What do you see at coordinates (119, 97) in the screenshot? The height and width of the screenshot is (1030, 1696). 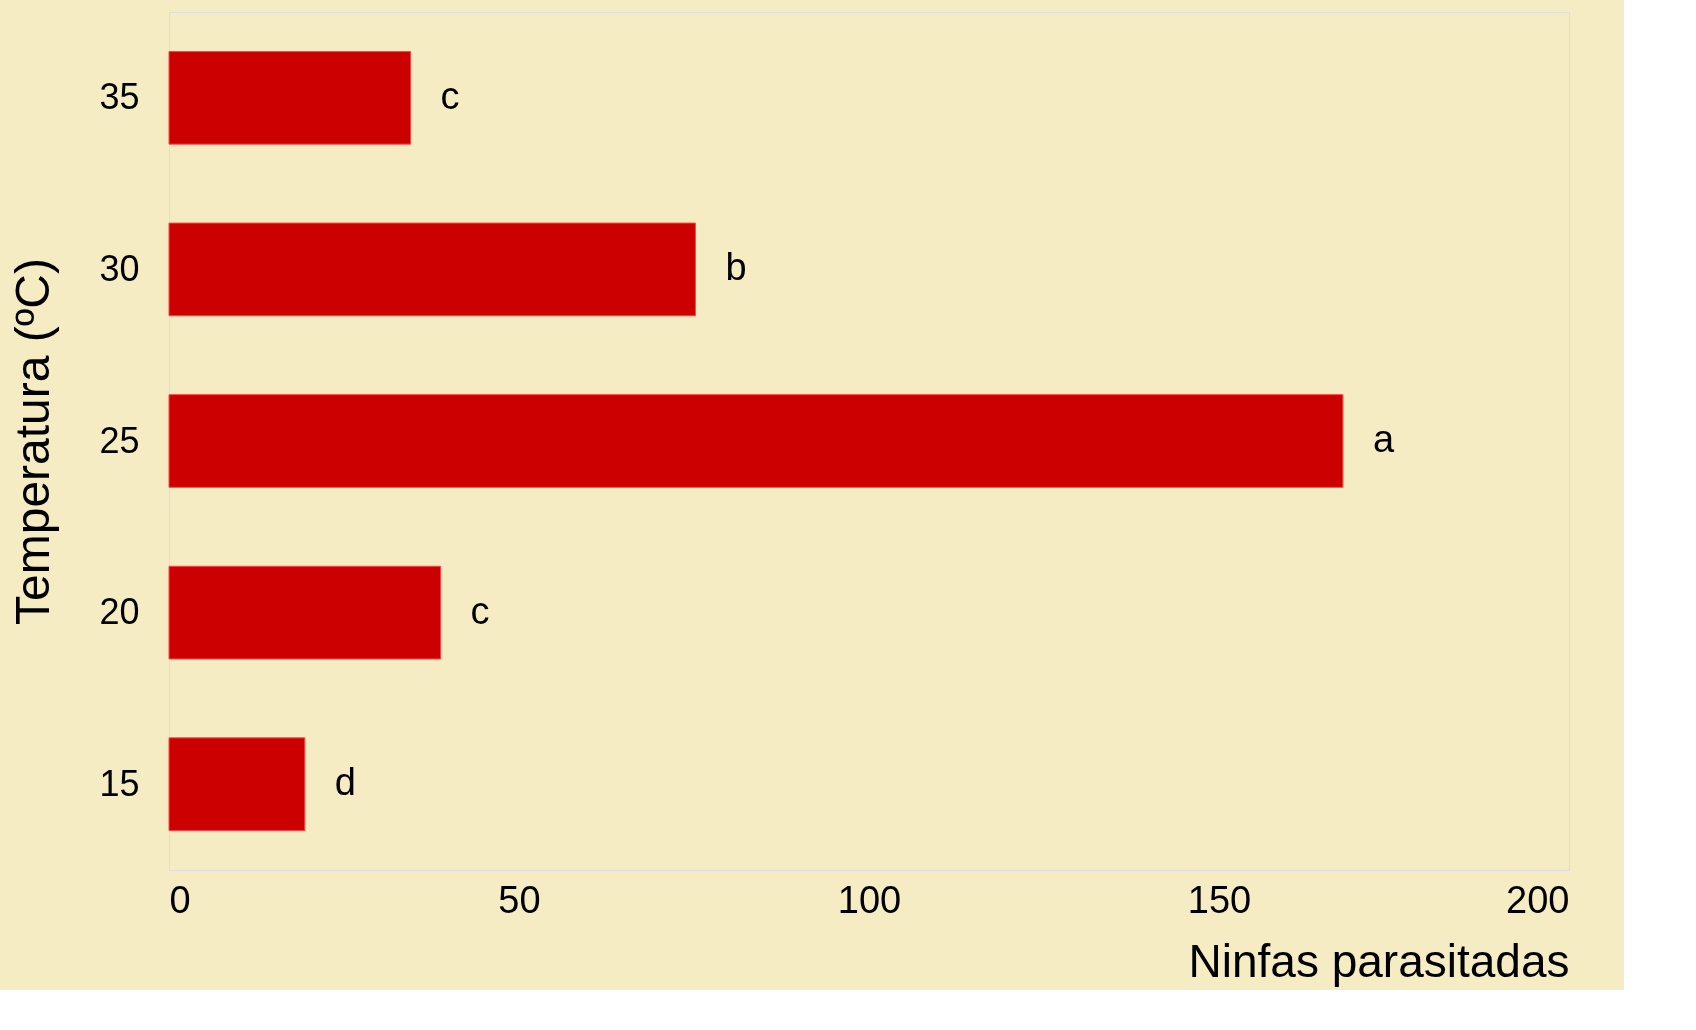 I see `y-tick-label: 35` at bounding box center [119, 97].